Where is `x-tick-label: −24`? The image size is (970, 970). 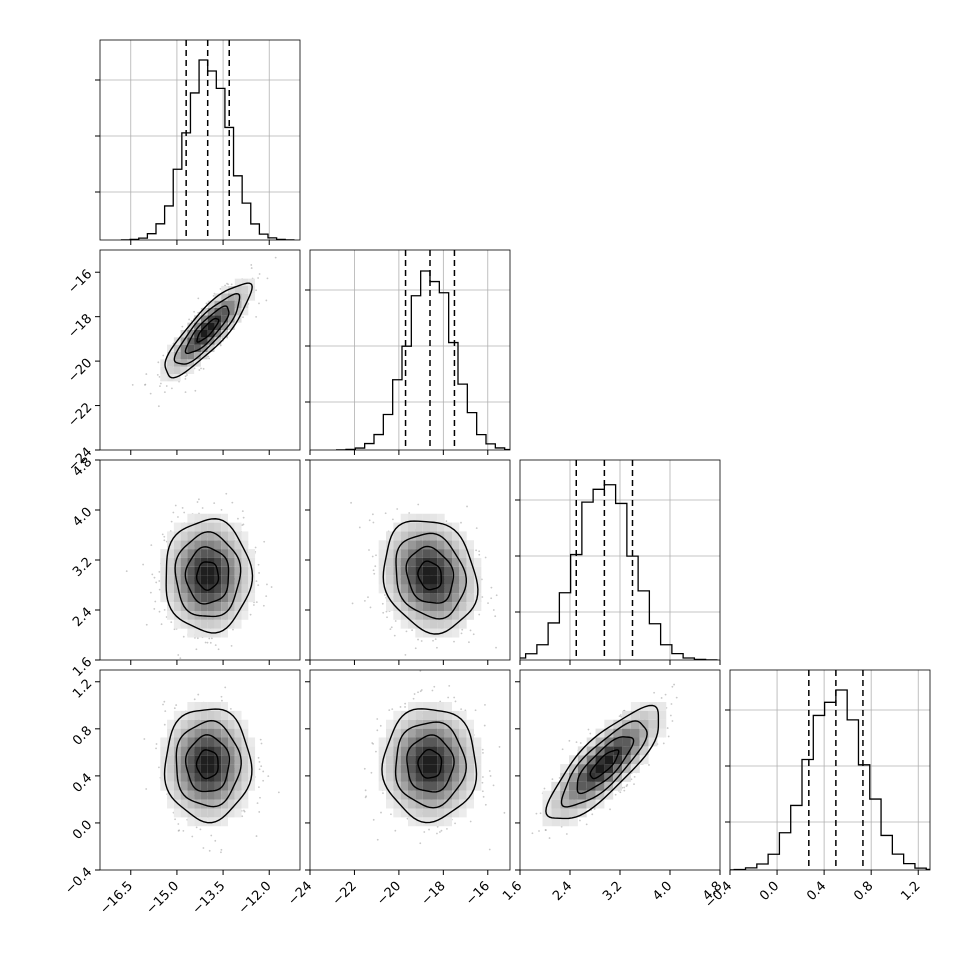 x-tick-label: −24 is located at coordinates (300, 894).